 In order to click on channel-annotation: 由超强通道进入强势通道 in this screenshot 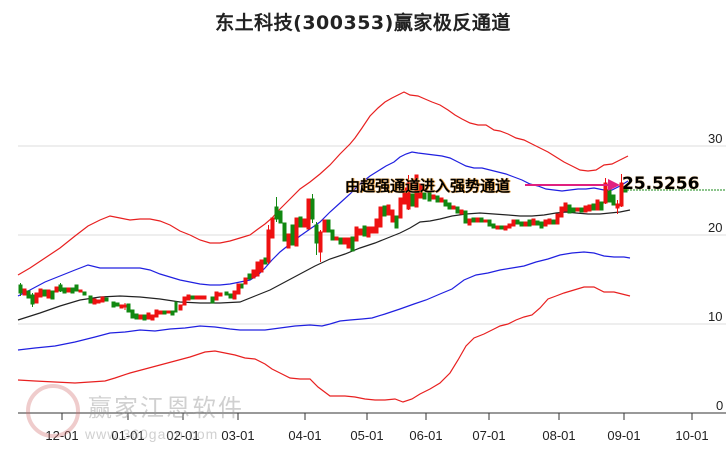, I will do `click(428, 186)`.